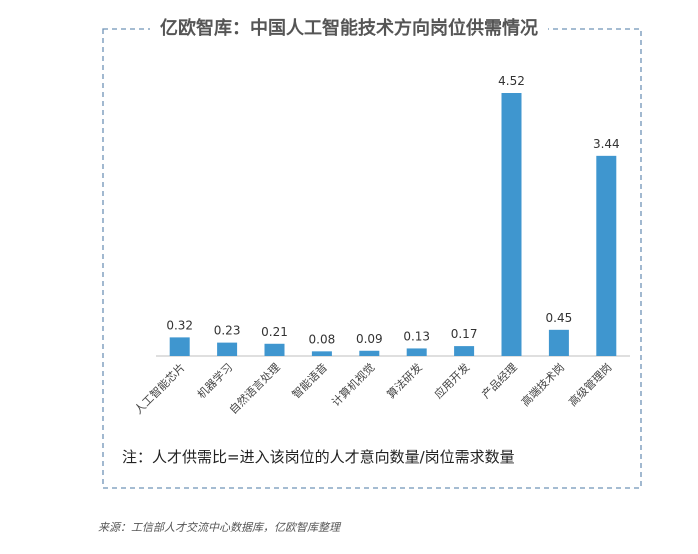 Image resolution: width=698 pixels, height=554 pixels. What do you see at coordinates (322, 339) in the screenshot?
I see `data-label-3: 0.08` at bounding box center [322, 339].